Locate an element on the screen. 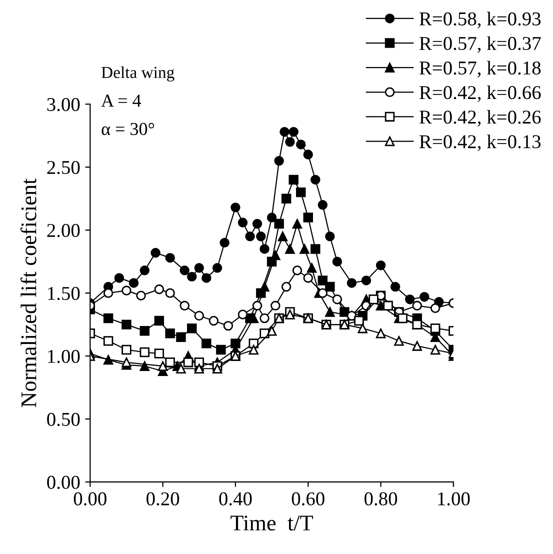  y-tick-label: 0.00 is located at coordinates (63, 483).